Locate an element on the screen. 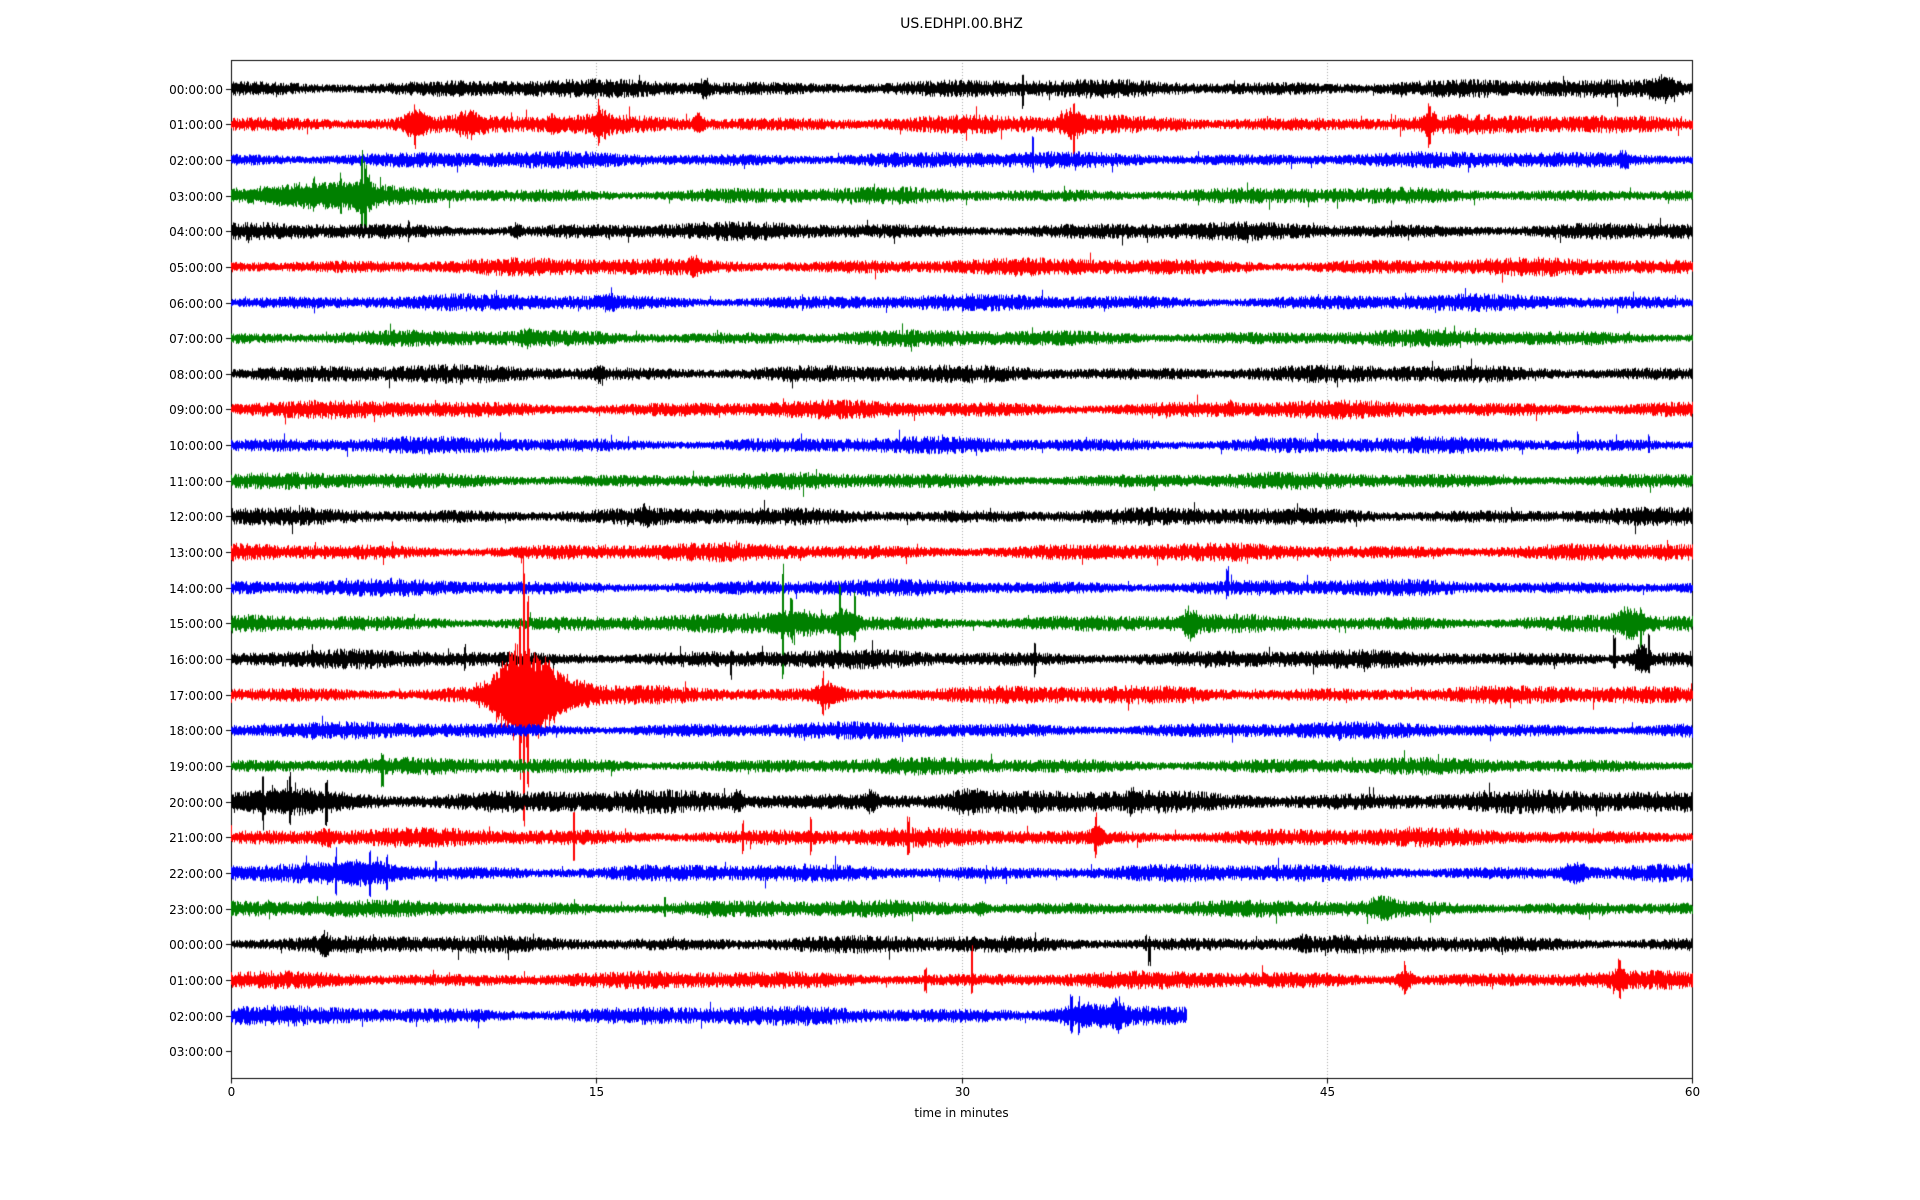 This screenshot has width=1920, height=1200. y-tick-label: 10:00:00 is located at coordinates (196, 445).